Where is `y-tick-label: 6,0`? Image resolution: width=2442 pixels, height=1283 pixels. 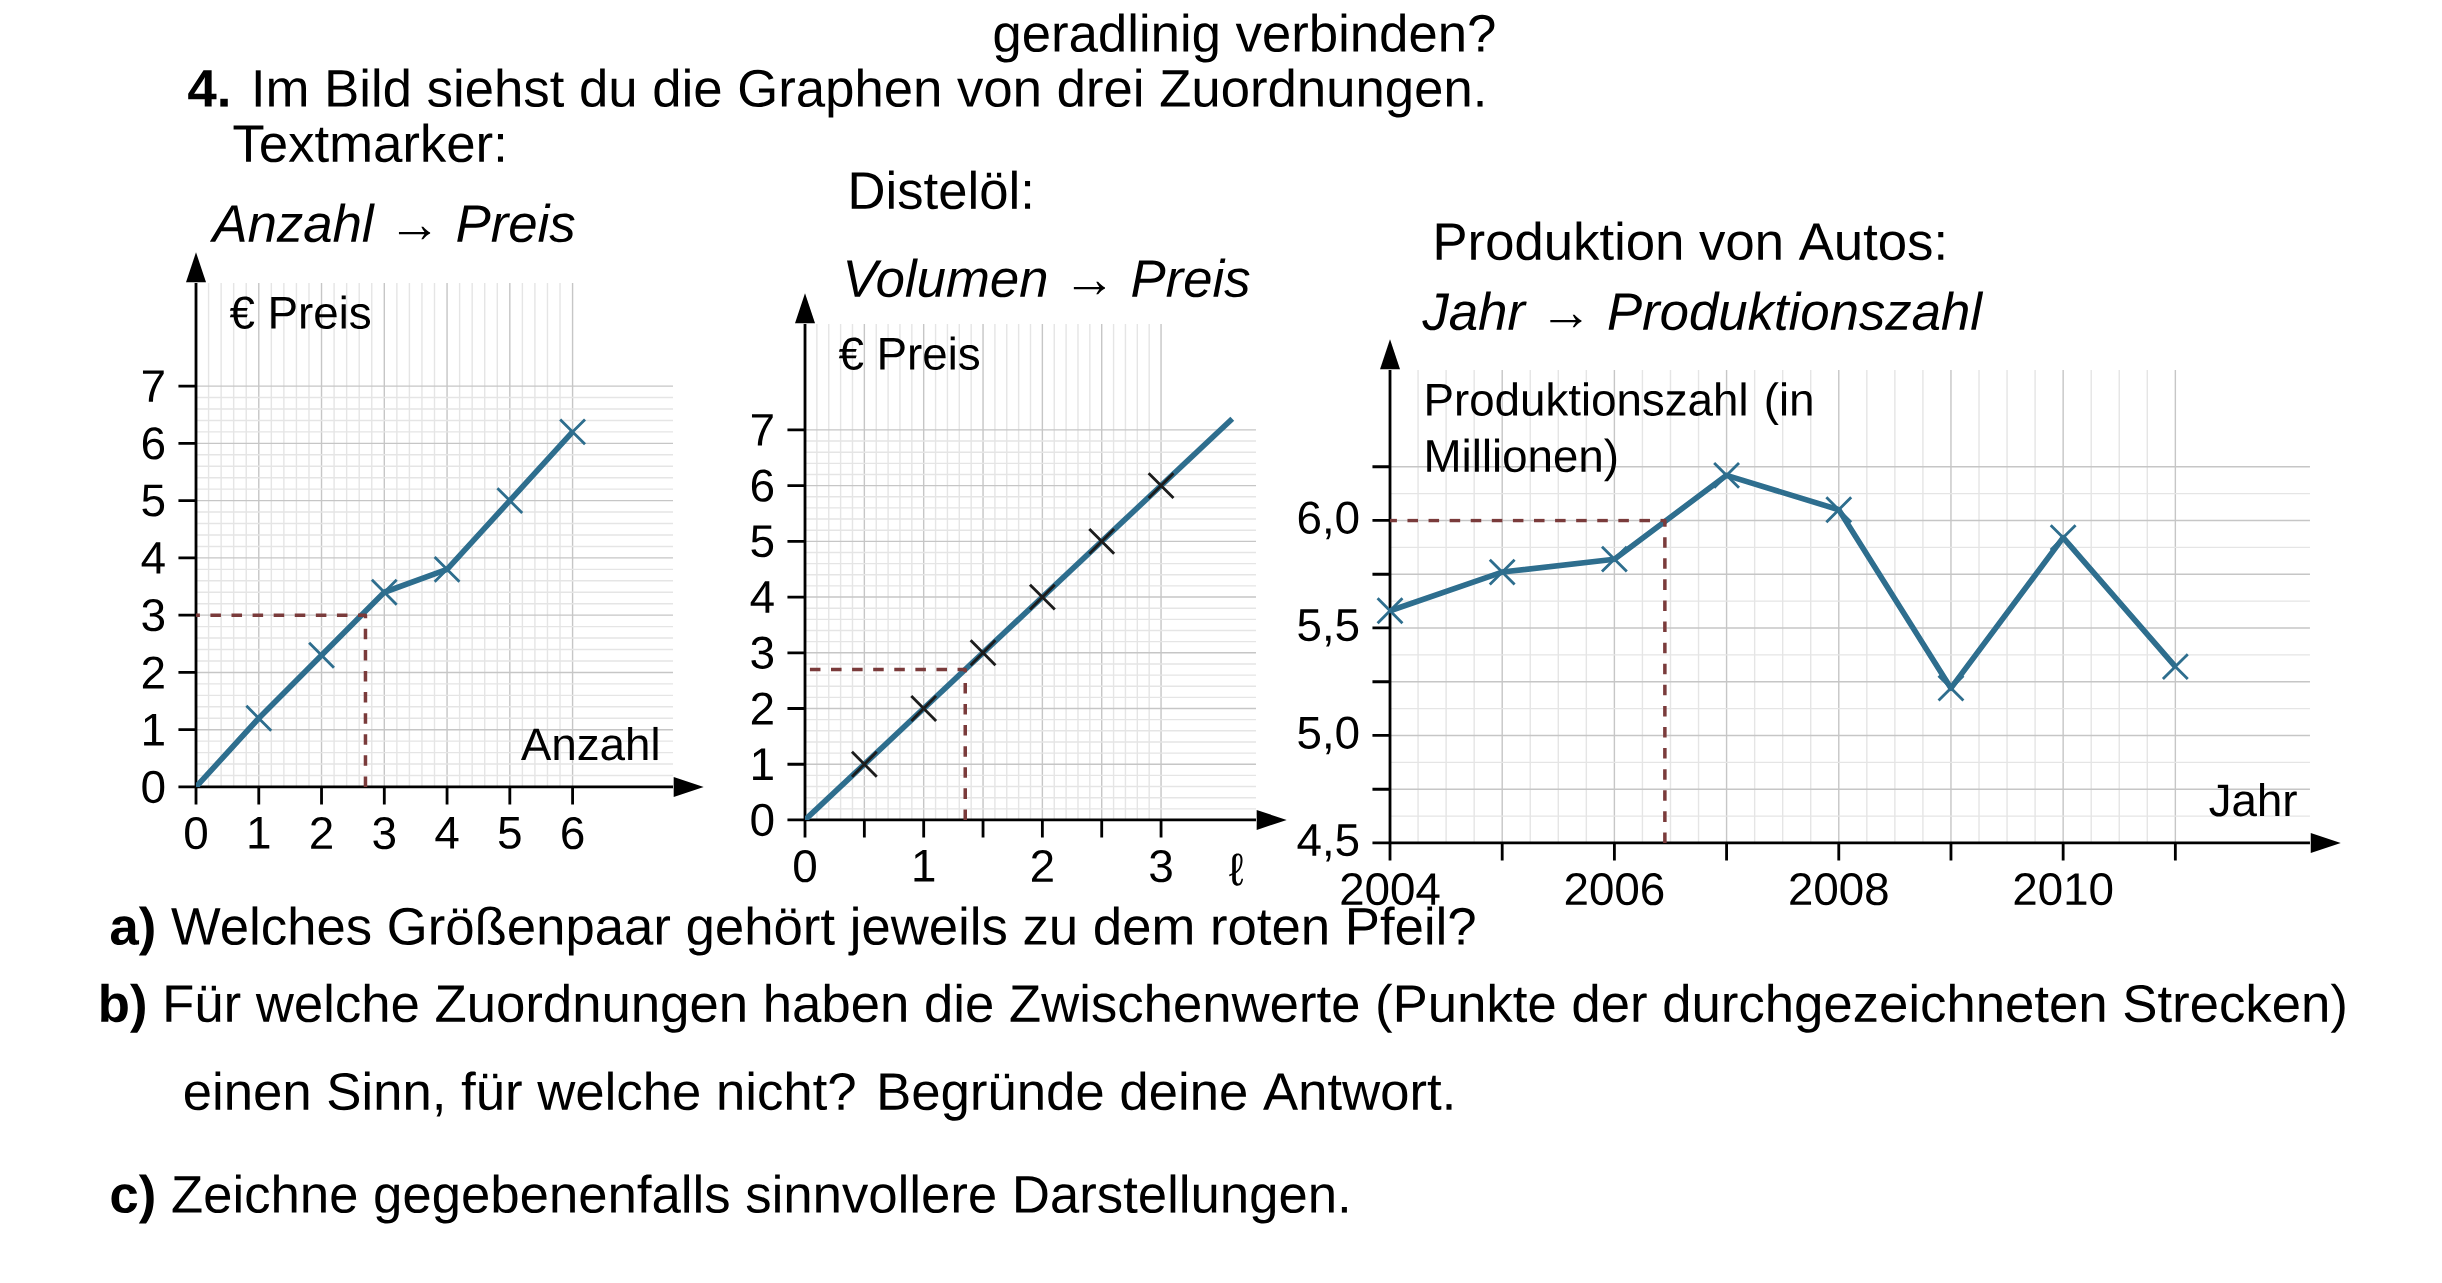
y-tick-label: 6,0 is located at coordinates (1328, 520).